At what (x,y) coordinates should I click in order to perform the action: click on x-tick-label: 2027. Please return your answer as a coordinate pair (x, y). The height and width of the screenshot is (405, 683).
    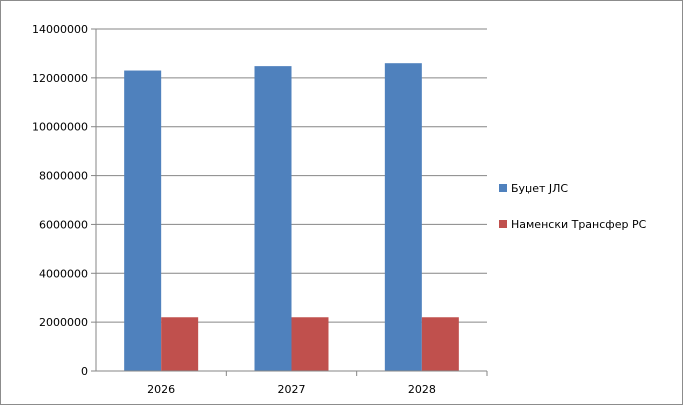
    Looking at the image, I should click on (292, 389).